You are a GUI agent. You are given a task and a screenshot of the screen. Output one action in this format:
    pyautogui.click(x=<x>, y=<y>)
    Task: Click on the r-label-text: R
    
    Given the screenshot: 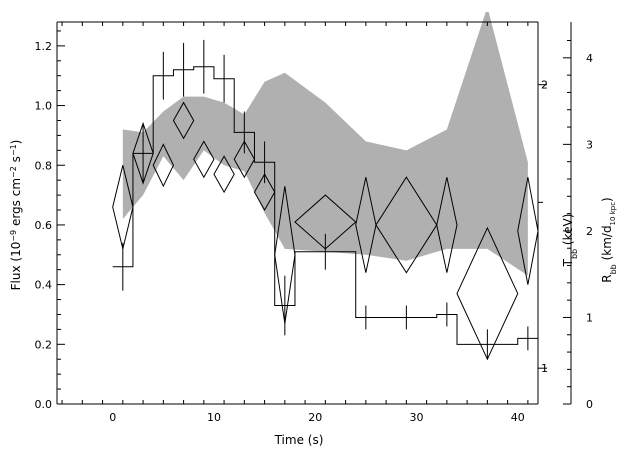 What is the action you would take?
    pyautogui.click(x=607, y=278)
    